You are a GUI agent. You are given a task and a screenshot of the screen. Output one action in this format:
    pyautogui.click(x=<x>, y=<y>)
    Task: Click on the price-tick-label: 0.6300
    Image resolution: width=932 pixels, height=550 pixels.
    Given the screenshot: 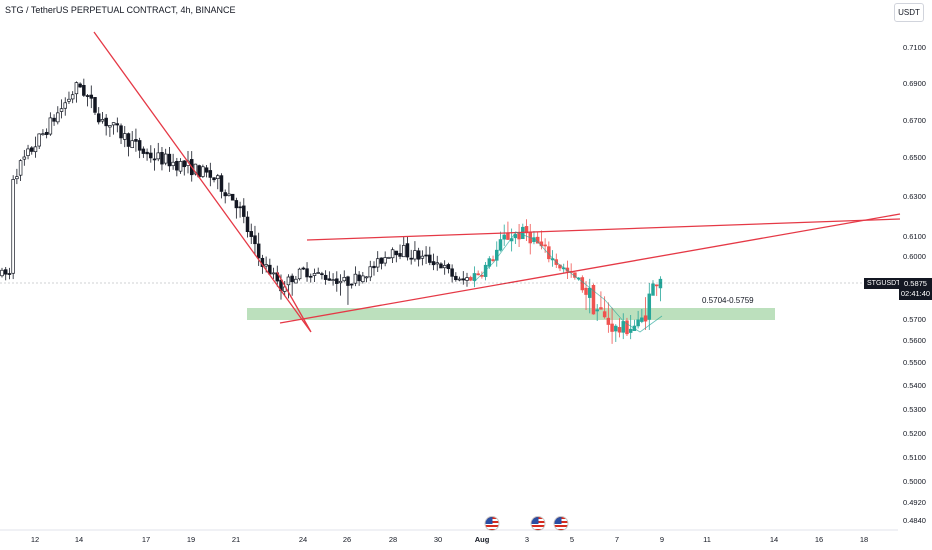 What is the action you would take?
    pyautogui.click(x=914, y=196)
    